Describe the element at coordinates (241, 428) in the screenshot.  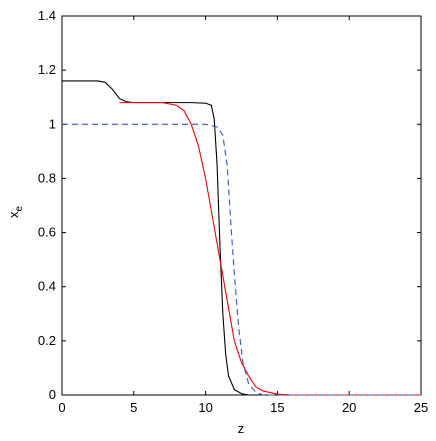
I see `x-axis-label: z` at that location.